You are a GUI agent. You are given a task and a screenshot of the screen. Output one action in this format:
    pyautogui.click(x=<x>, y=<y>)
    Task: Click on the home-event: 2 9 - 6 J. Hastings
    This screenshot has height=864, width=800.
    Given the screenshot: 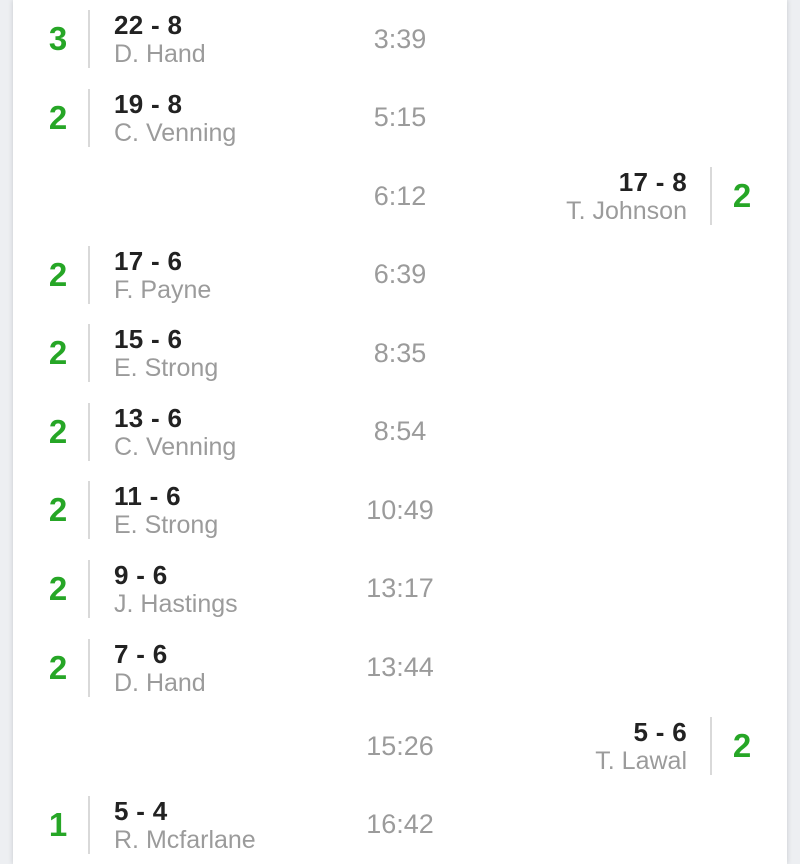 What is the action you would take?
    pyautogui.click(x=125, y=588)
    